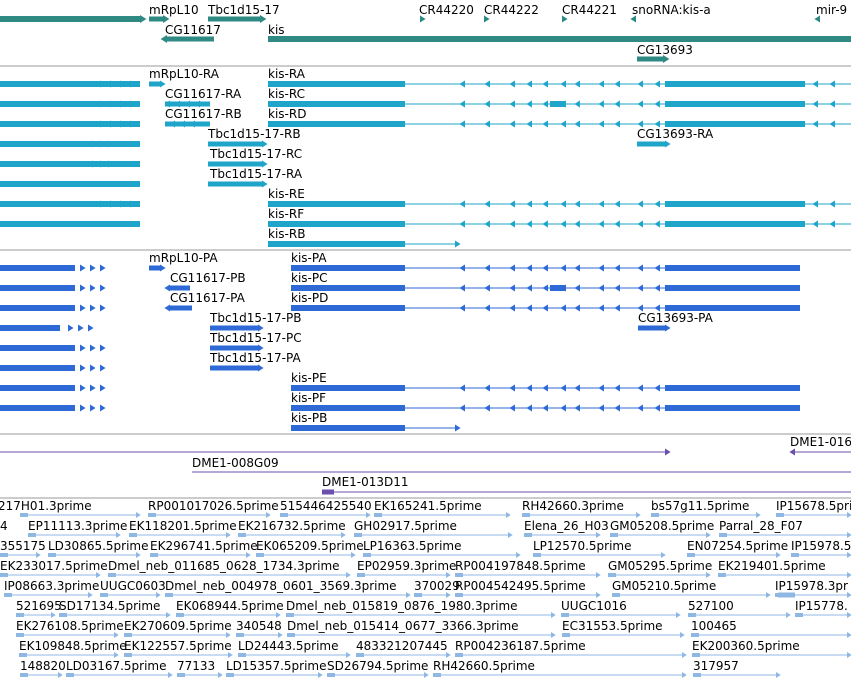 This screenshot has width=851, height=682. What do you see at coordinates (39, 606) in the screenshot?
I see `est-label: 521695` at bounding box center [39, 606].